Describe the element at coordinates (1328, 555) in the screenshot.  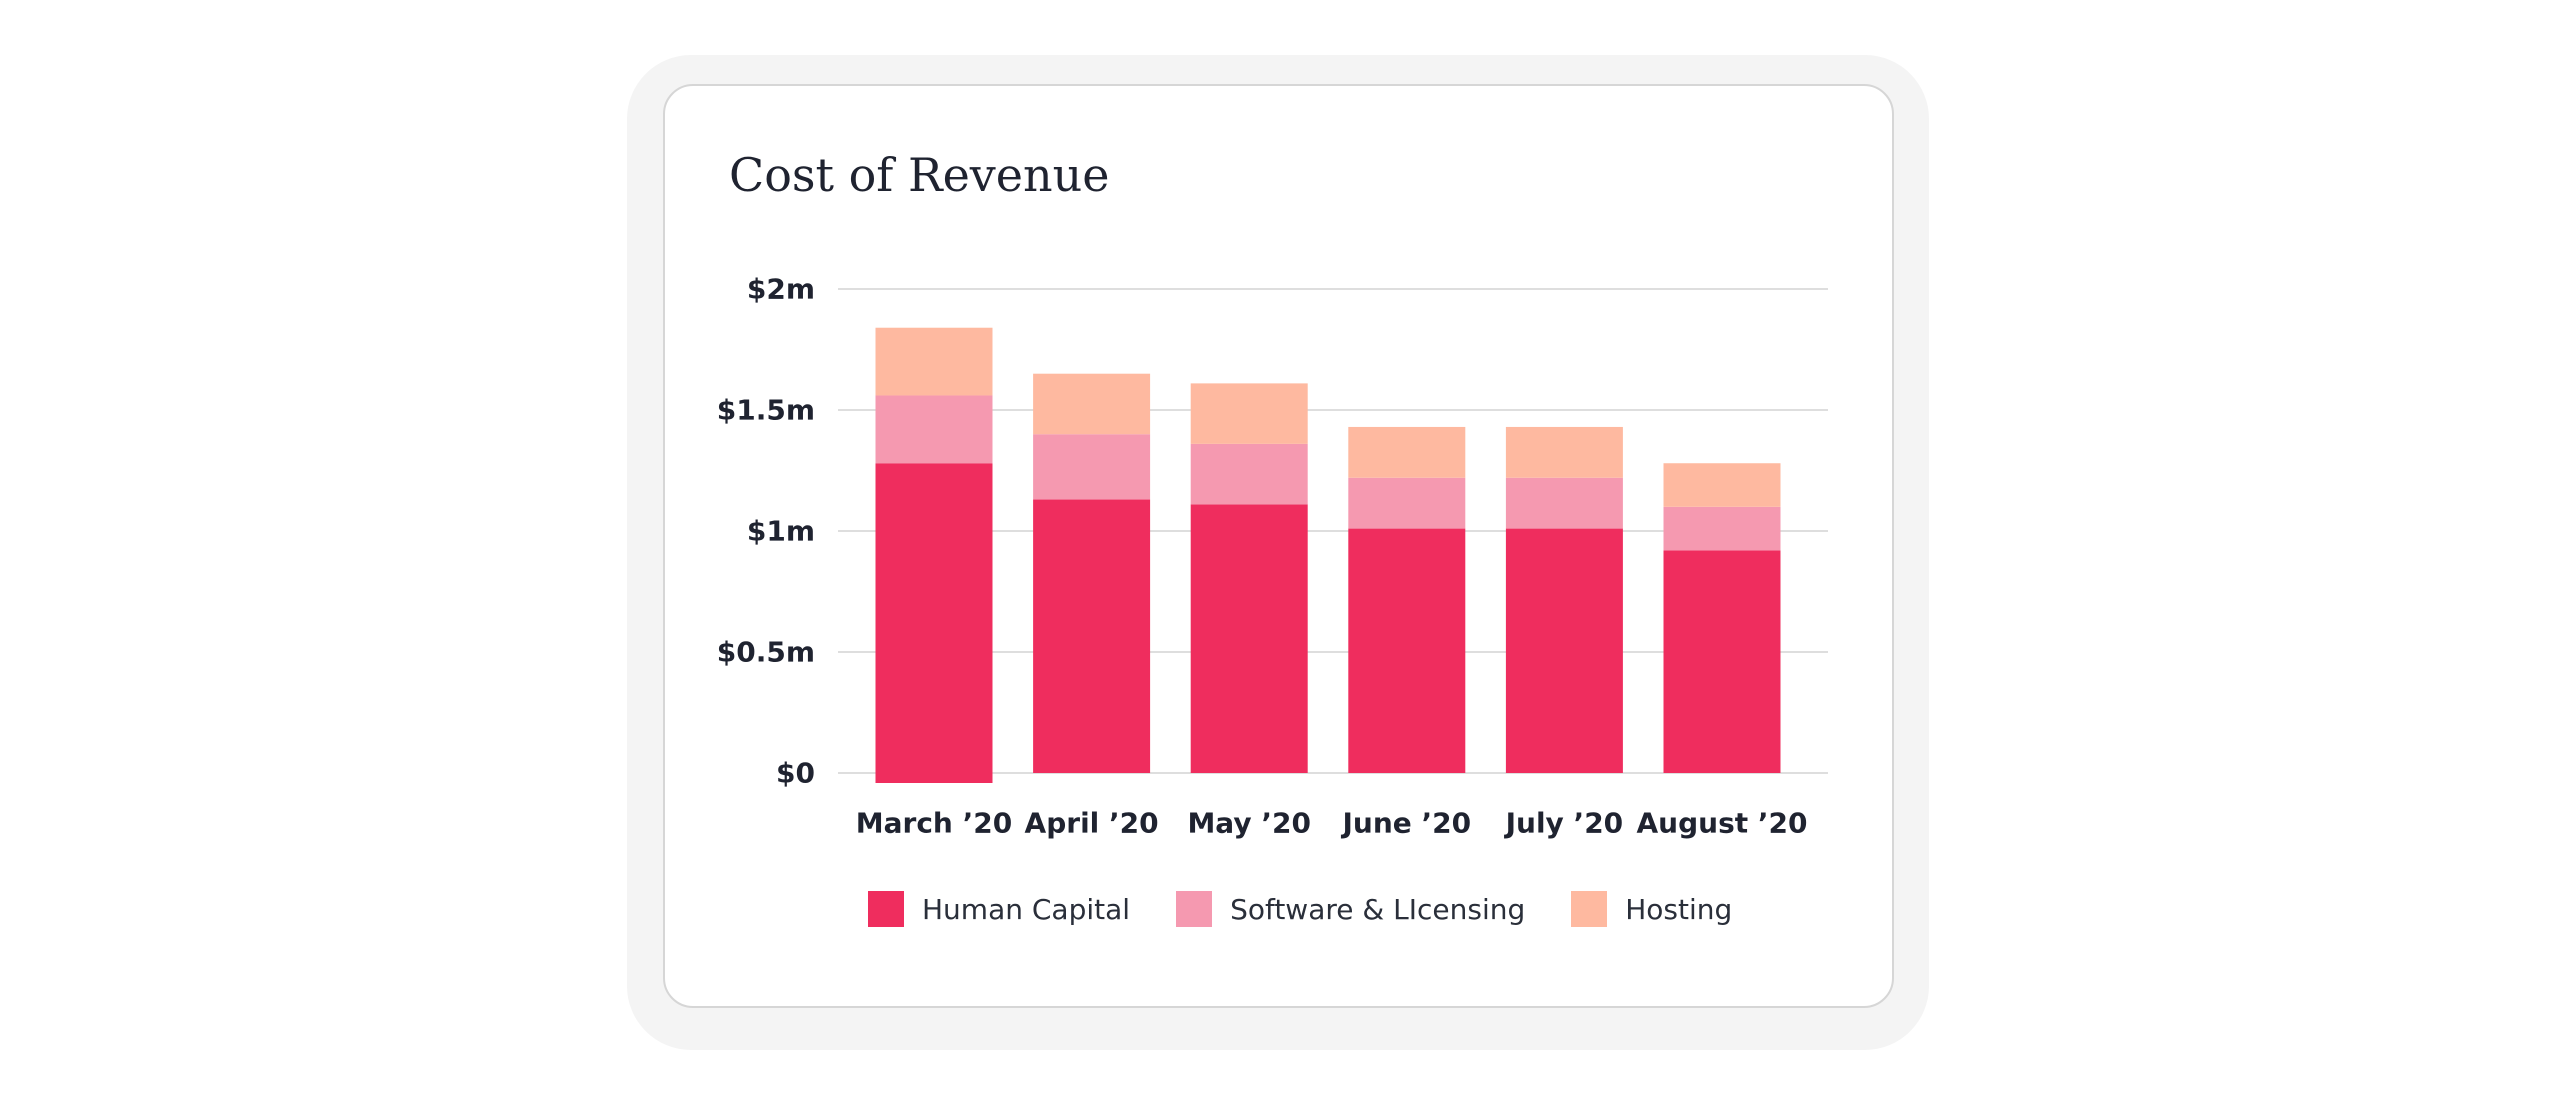
I see `bars` at that location.